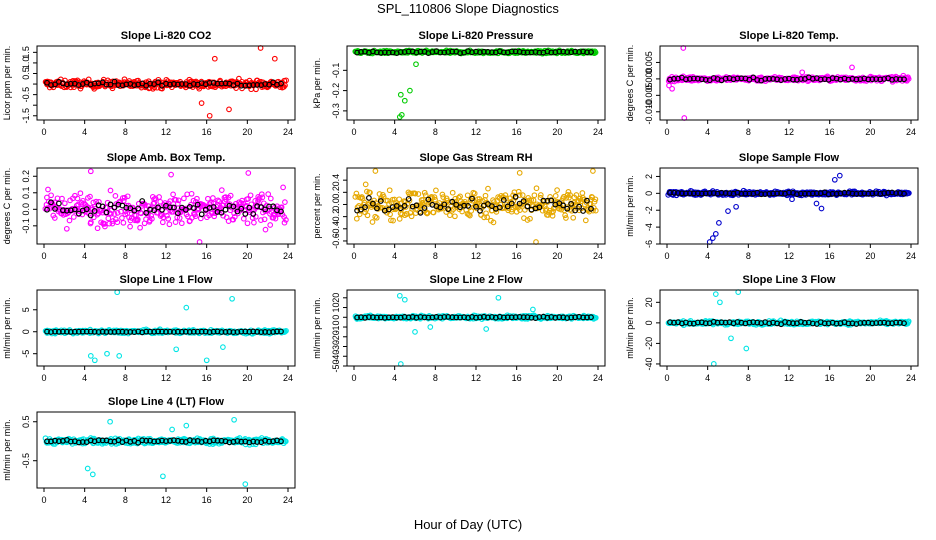  What do you see at coordinates (789, 158) in the screenshot?
I see `panel-title: Slope Sample Flow` at bounding box center [789, 158].